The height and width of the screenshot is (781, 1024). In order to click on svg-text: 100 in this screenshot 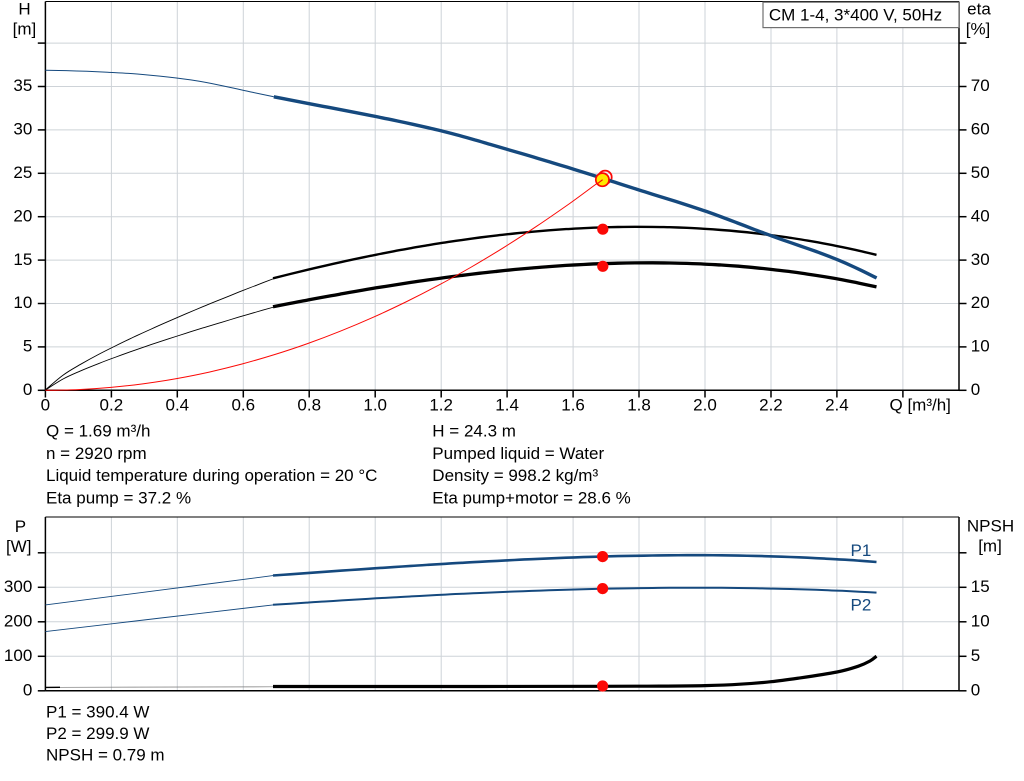, I will do `click(18, 655)`.